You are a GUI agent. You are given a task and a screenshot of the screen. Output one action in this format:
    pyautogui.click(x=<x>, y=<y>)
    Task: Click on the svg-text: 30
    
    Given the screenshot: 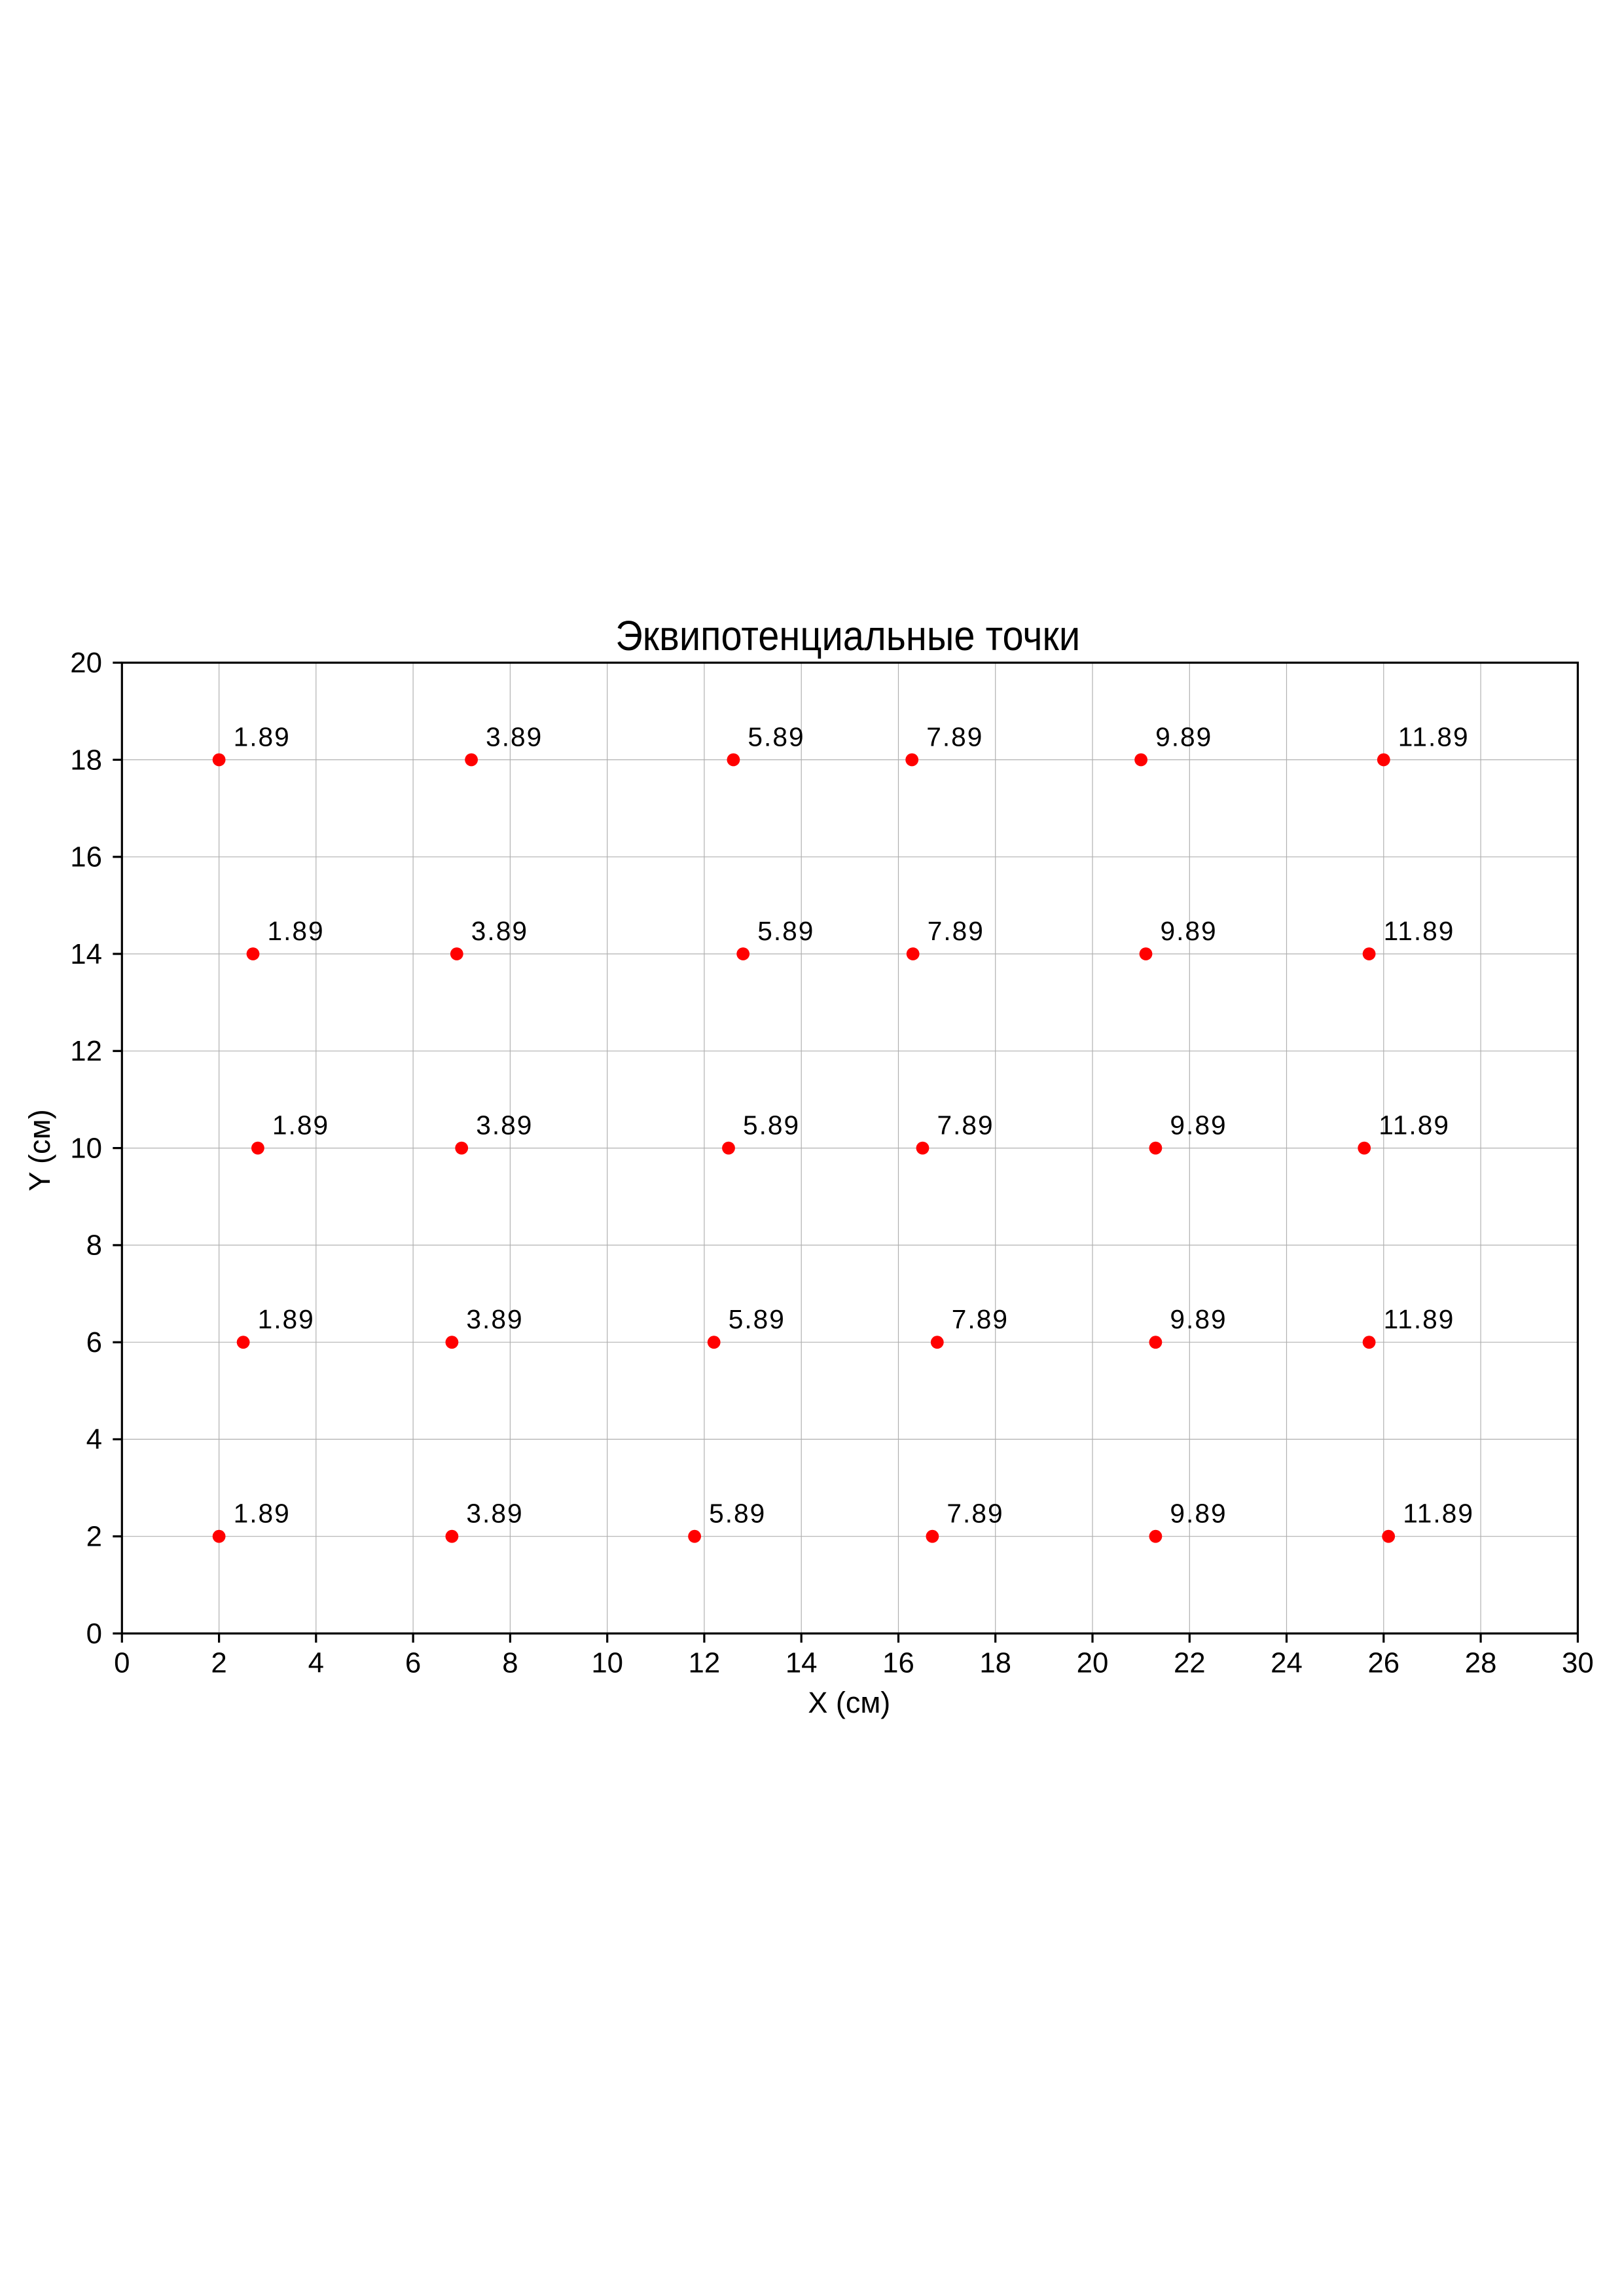 What is the action you would take?
    pyautogui.click(x=1578, y=1663)
    